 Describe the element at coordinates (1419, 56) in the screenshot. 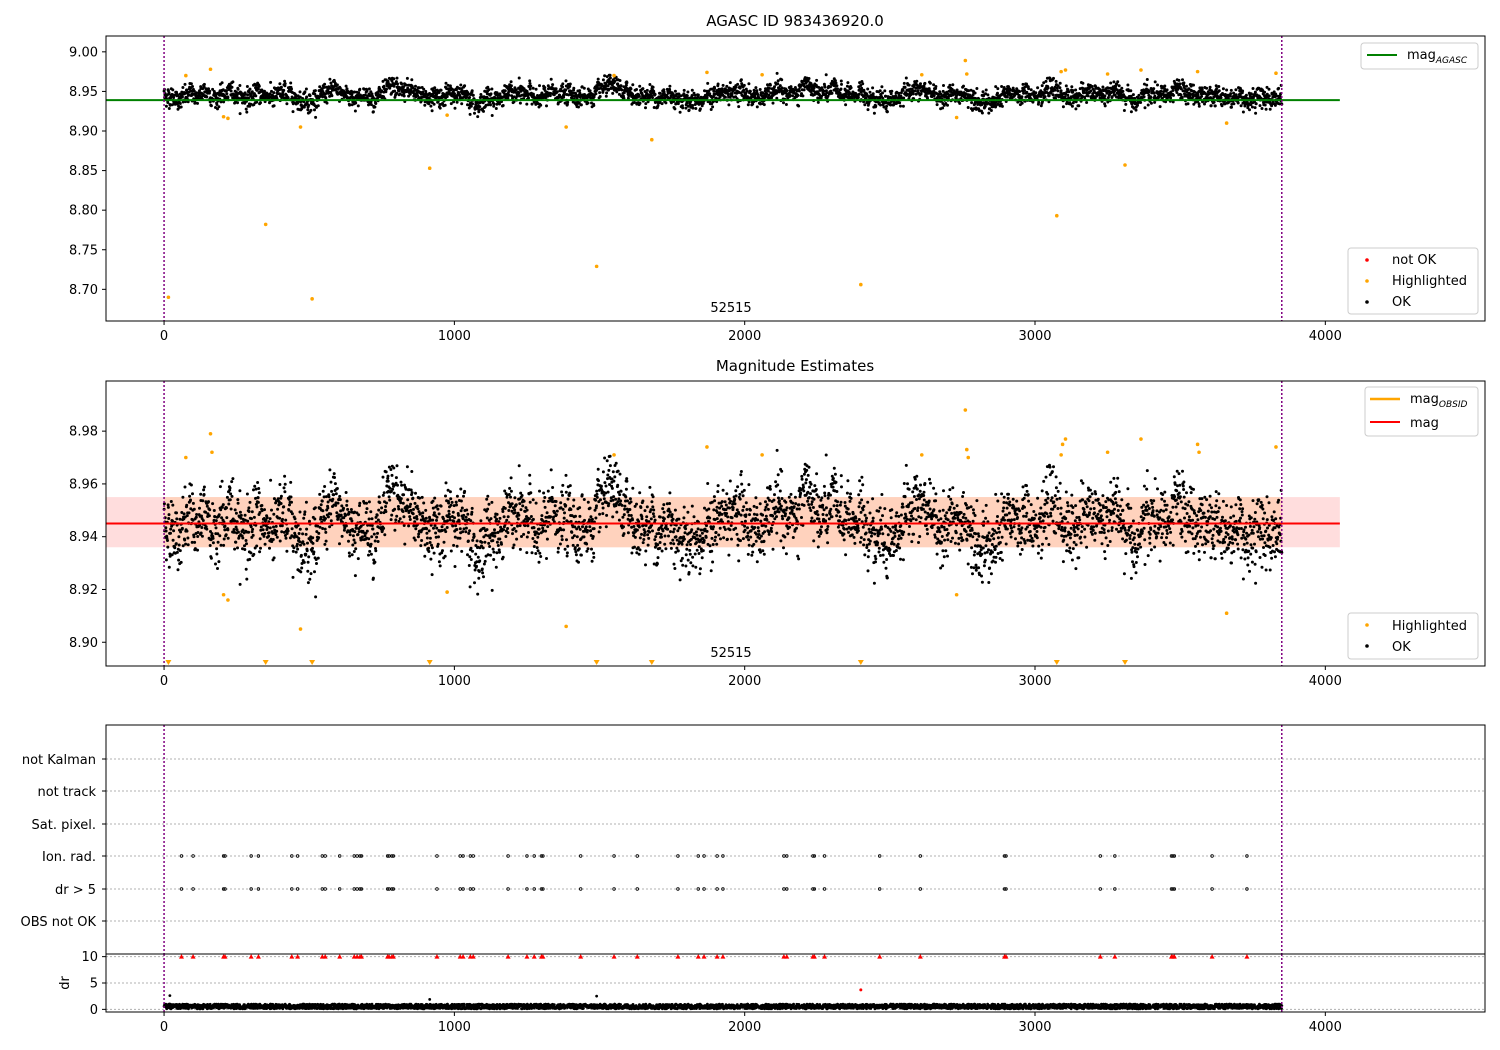

I see `legend-lines-agasc: magAGASC` at that location.